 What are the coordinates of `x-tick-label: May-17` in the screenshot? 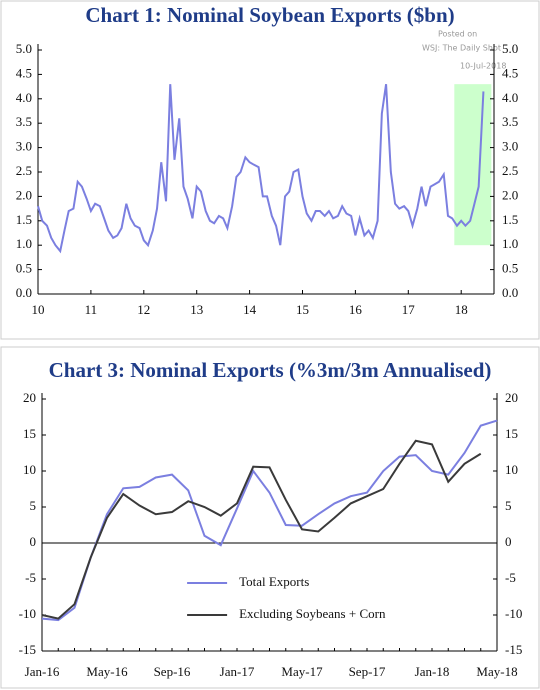 It's located at (302, 671).